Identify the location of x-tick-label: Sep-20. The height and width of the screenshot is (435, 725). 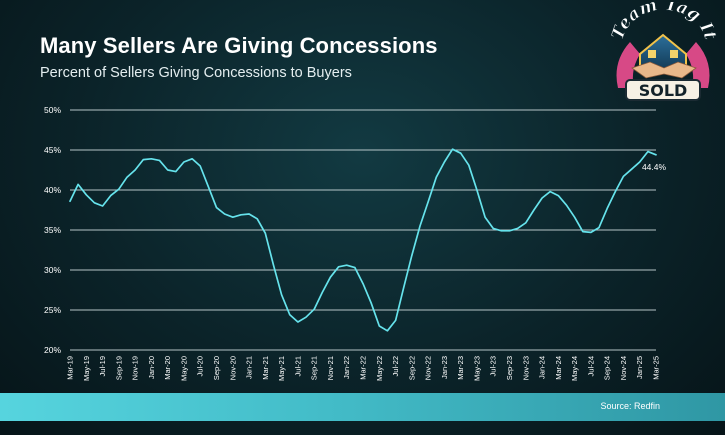
(216, 368).